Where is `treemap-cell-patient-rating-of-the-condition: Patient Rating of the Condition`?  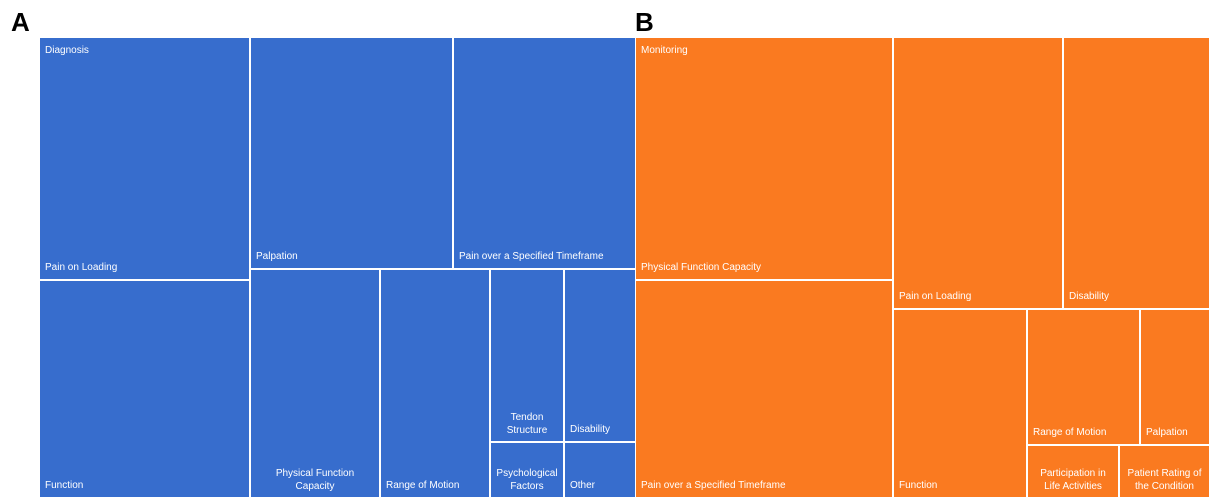
treemap-cell-patient-rating-of-the-condition: Patient Rating of the Condition is located at coordinates (1164, 471).